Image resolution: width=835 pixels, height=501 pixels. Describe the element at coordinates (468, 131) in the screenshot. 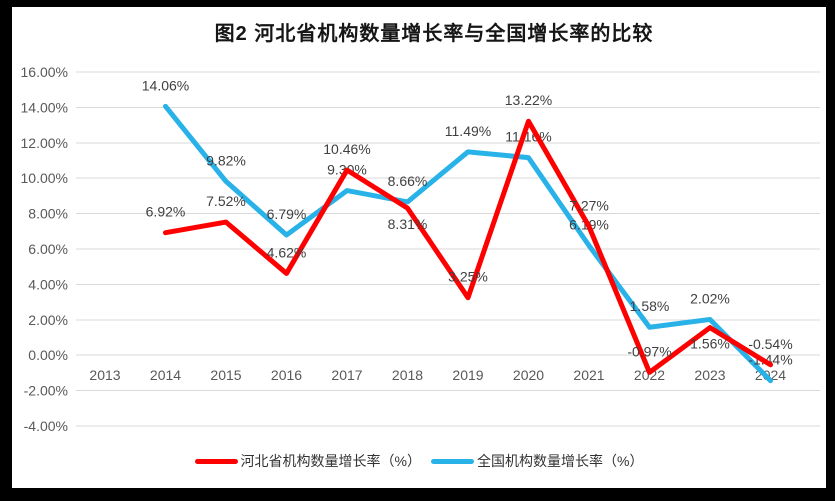

I see `svg-text: 11.49%` at that location.